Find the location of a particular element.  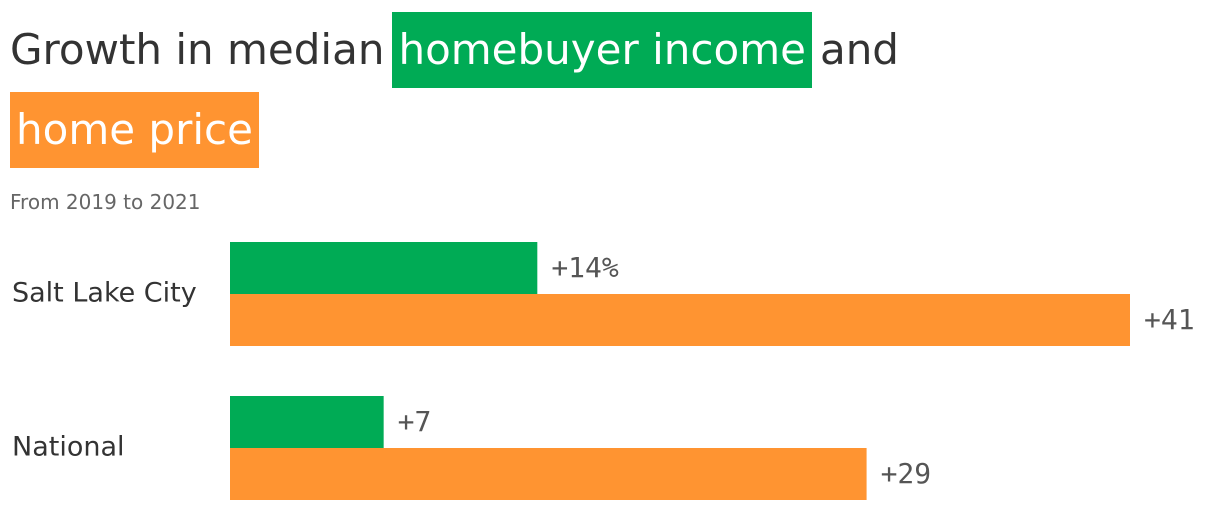

value-label: +41 is located at coordinates (1169, 319).